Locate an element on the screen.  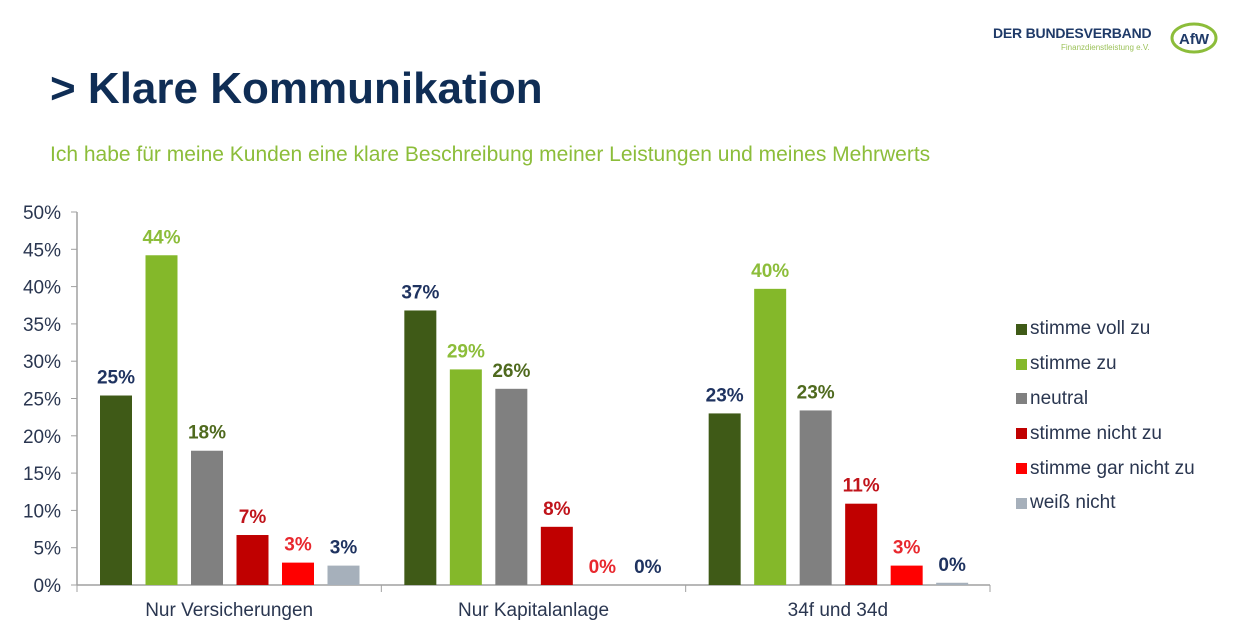
legend-item: stimme voll zu is located at coordinates (1105, 329).